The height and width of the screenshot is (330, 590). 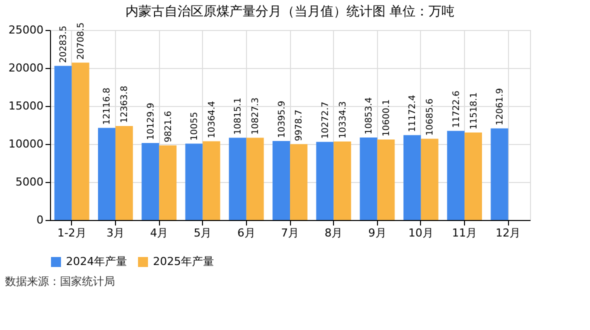 I want to click on y-tick-label: 10000, so click(x=26, y=144).